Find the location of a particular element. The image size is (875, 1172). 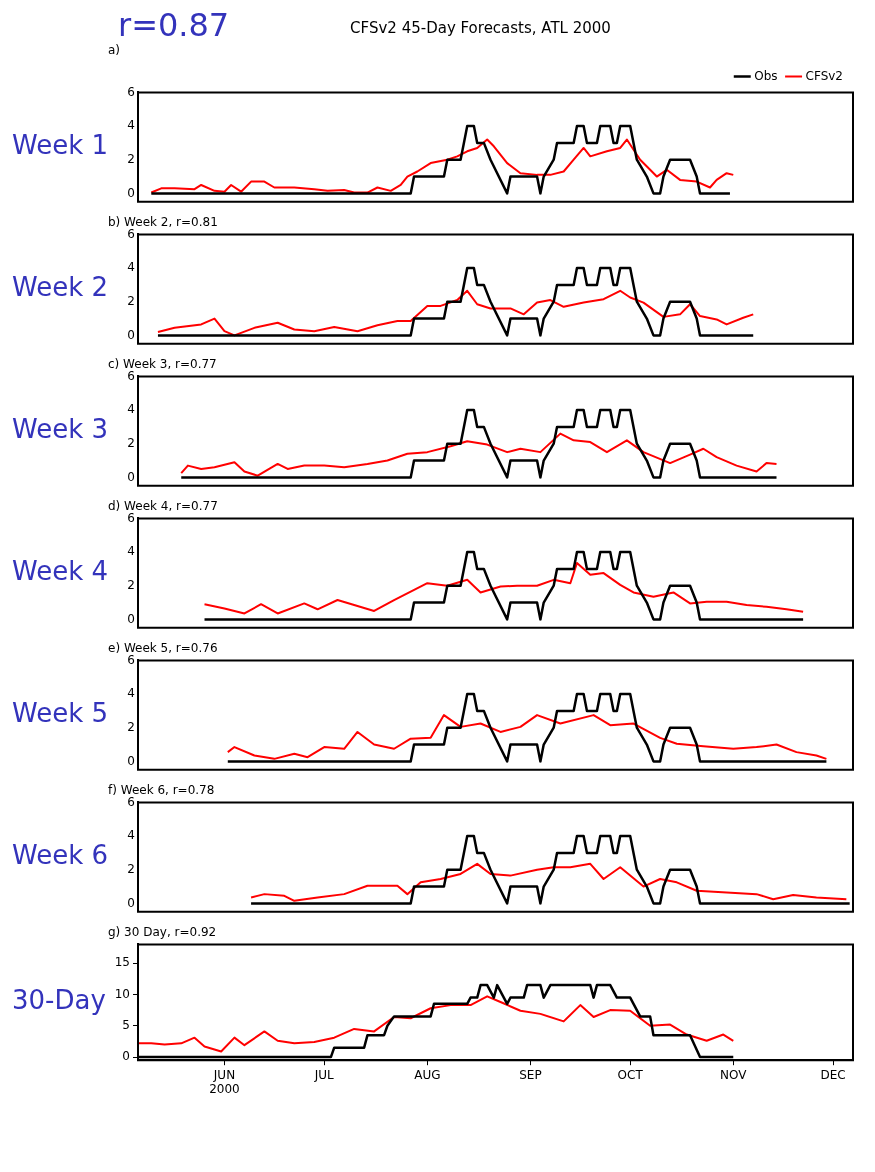

chart-title: g) 30 Day, r=0.92 is located at coordinates (162, 932).